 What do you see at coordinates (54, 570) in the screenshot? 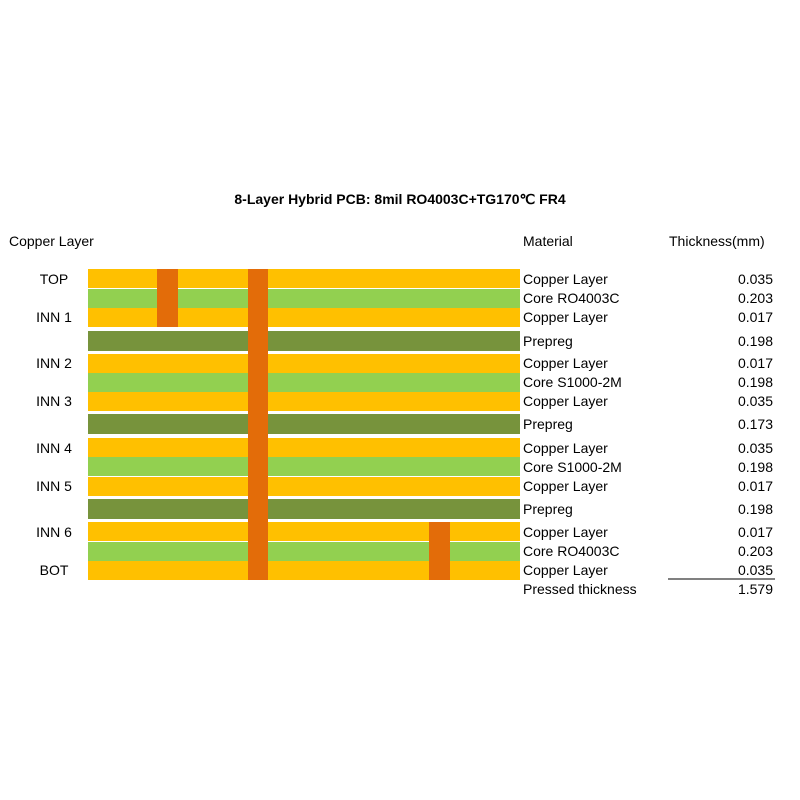
I see `layer-name-label: BOT` at bounding box center [54, 570].